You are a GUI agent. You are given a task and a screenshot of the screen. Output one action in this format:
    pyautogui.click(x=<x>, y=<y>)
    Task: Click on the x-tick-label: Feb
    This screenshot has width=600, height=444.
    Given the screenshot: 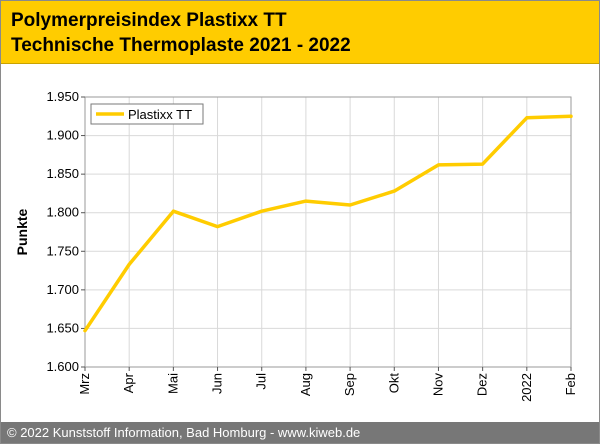 What is the action you would take?
    pyautogui.click(x=570, y=384)
    